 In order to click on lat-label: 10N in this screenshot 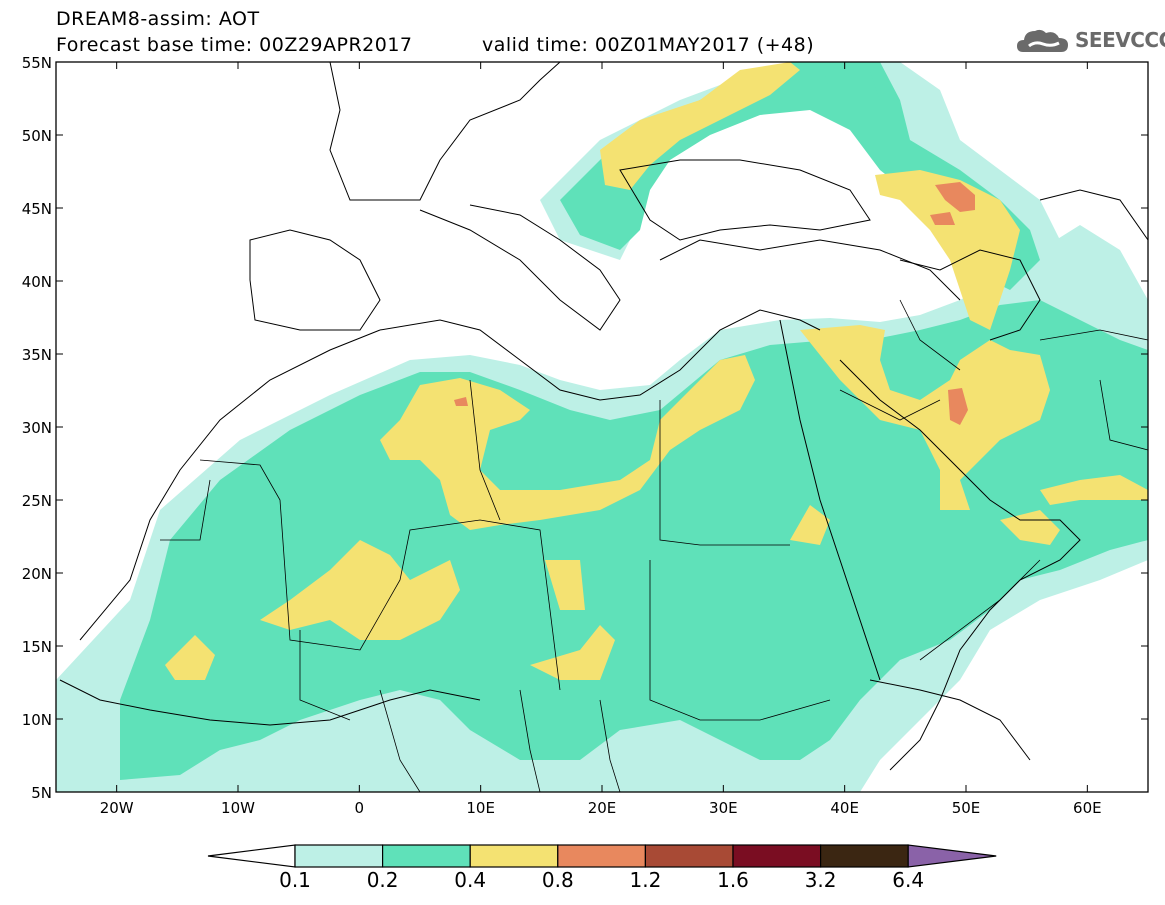, I will do `click(37, 720)`.